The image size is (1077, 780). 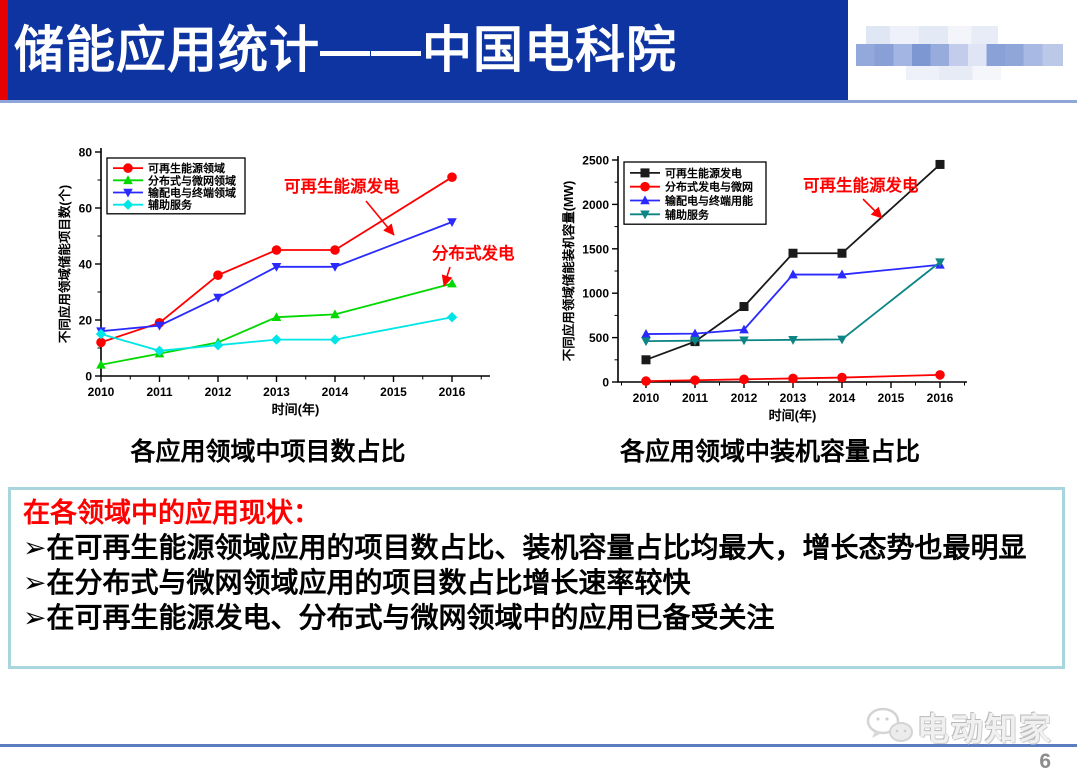 I want to click on projects-chart-caption: 各应用领域中项目数占比, so click(x=268, y=452).